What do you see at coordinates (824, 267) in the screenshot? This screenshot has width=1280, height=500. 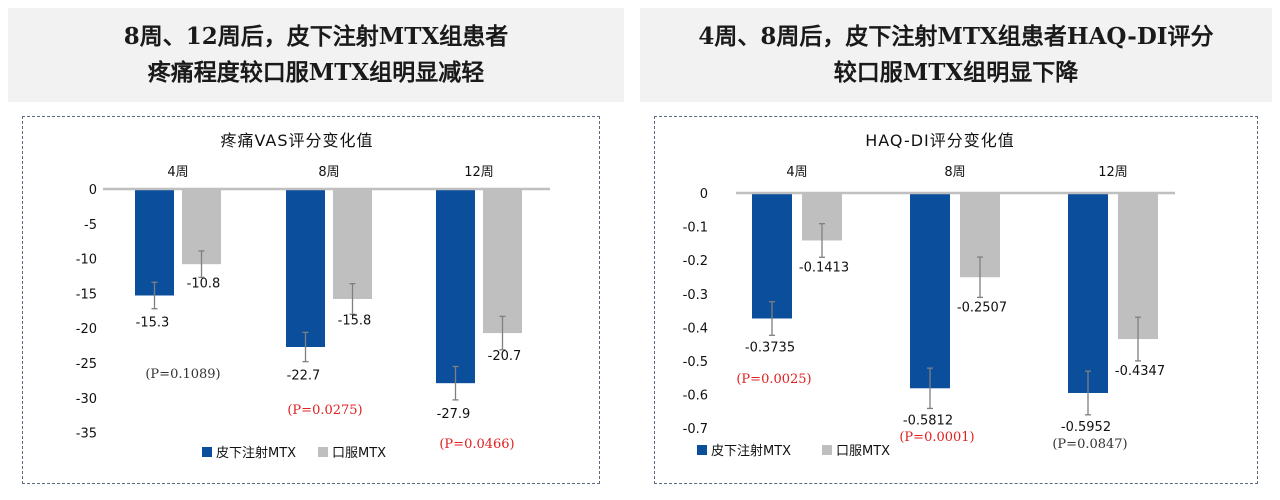 I see `haq-data-label: -0.1413` at bounding box center [824, 267].